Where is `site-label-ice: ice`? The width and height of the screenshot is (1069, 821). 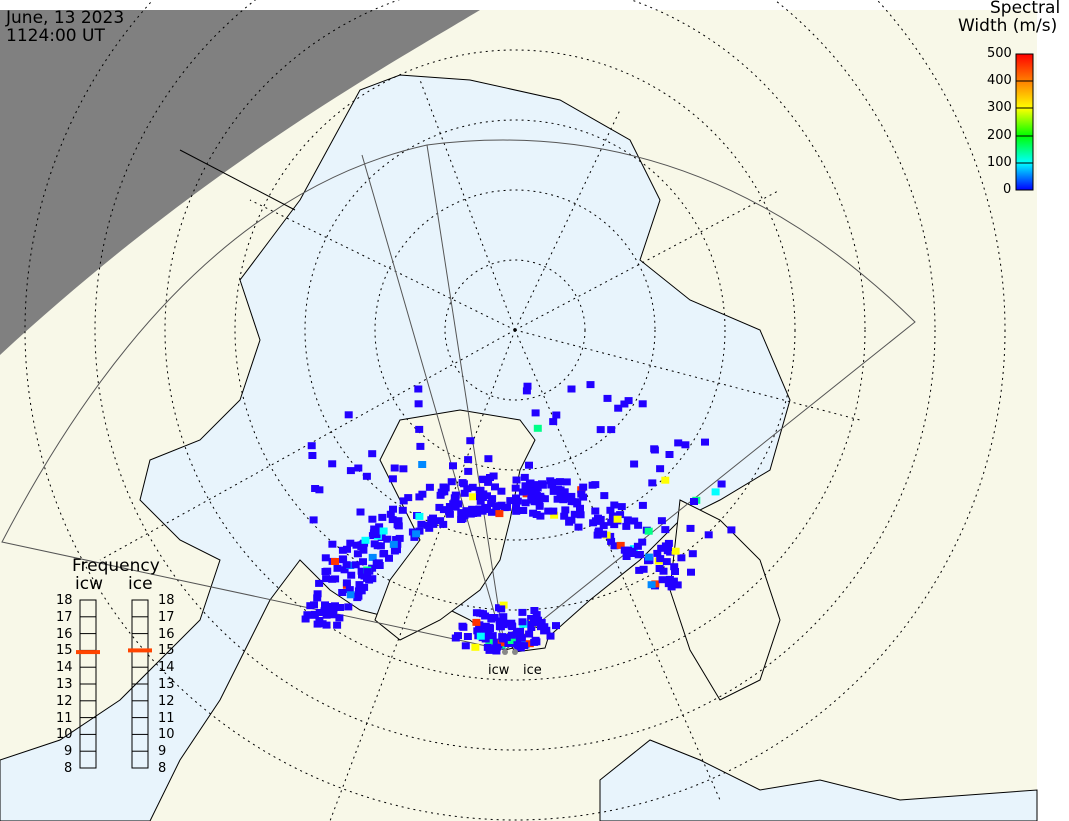
site-label-ice: ice is located at coordinates (532, 670).